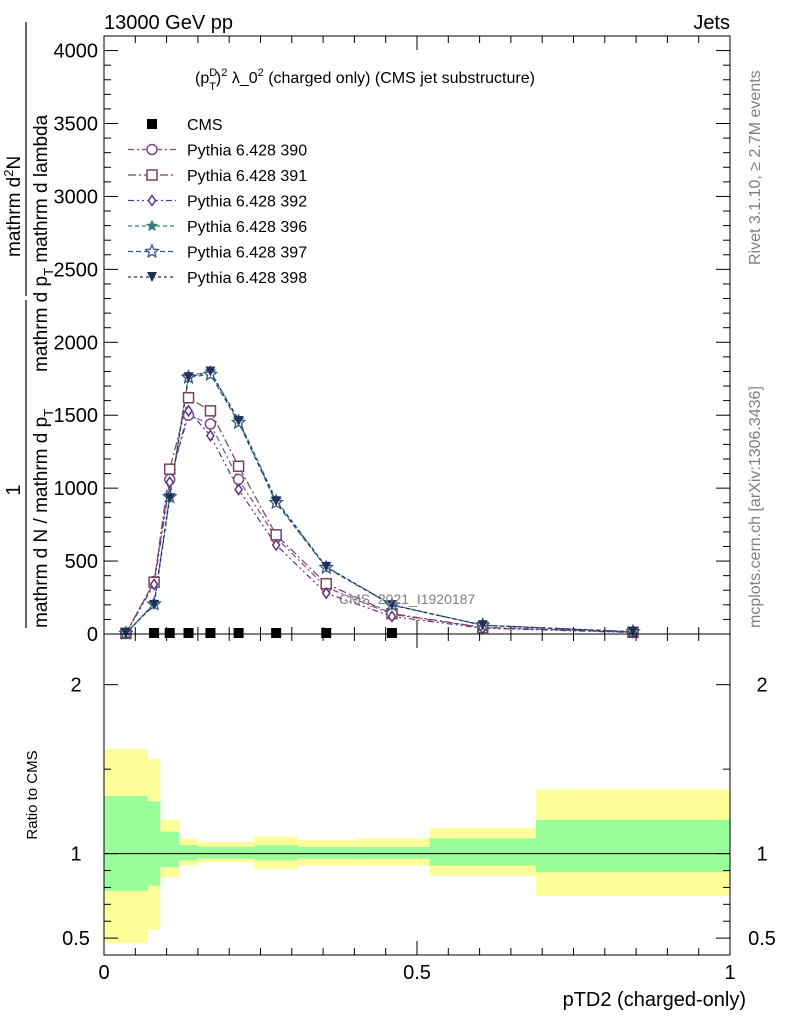 Image resolution: width=786 pixels, height=1024 pixels. What do you see at coordinates (205, 125) in the screenshot?
I see `legend-label-0: CMS` at bounding box center [205, 125].